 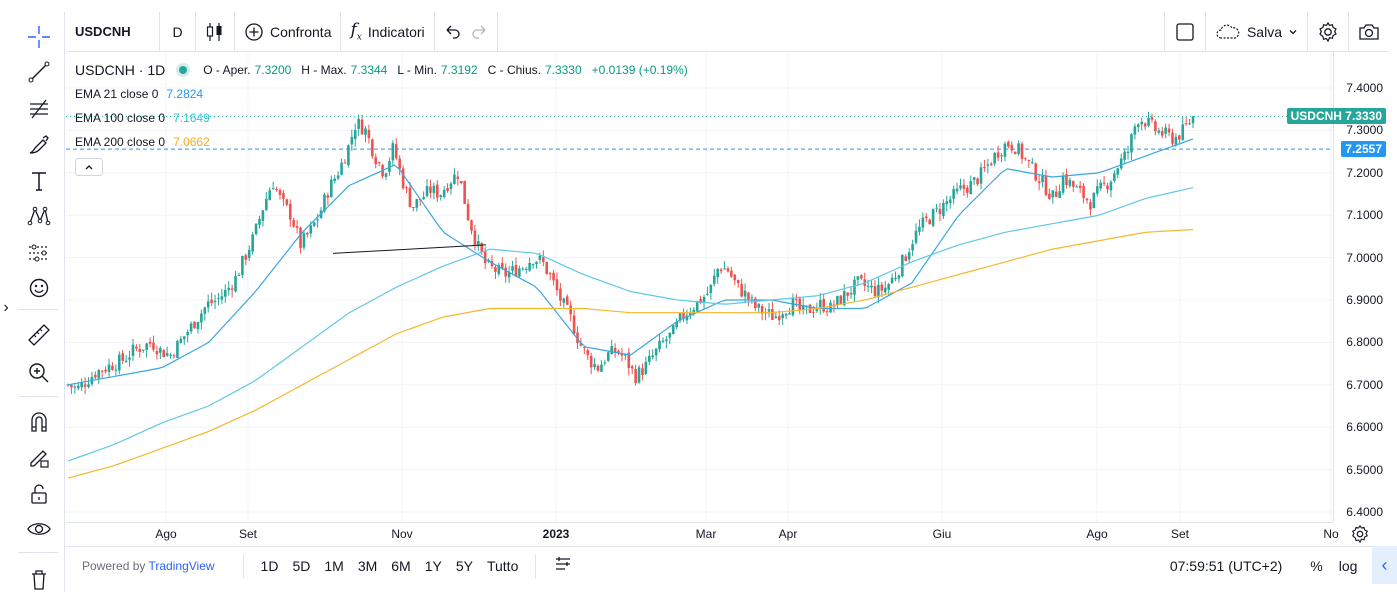 What do you see at coordinates (388, 31) in the screenshot?
I see `indicators-button: fx Indicatori` at bounding box center [388, 31].